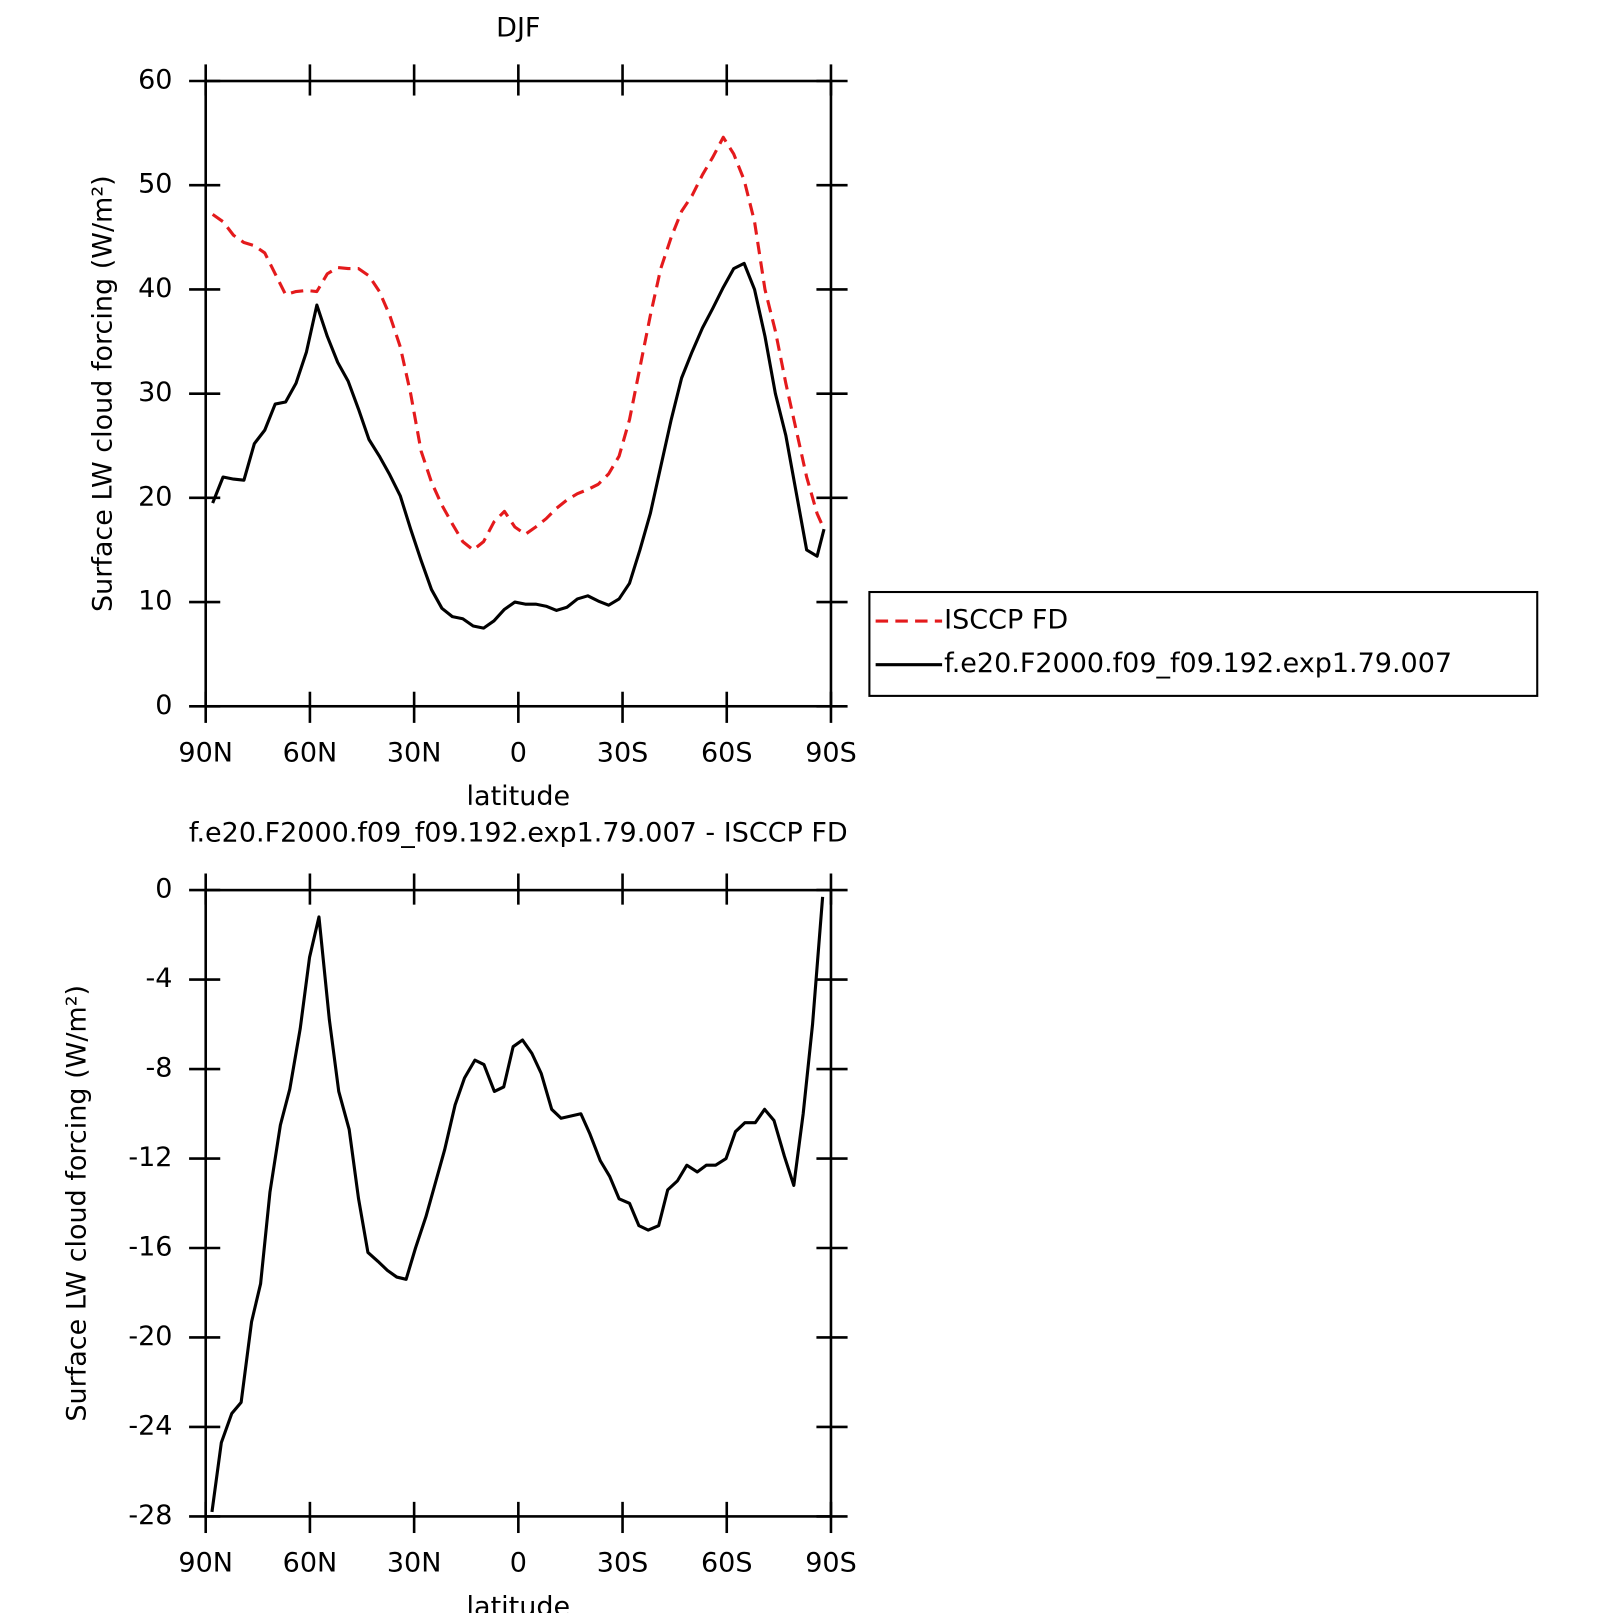 The height and width of the screenshot is (1613, 1610). I want to click on y-tick-label: -12, so click(150, 1157).